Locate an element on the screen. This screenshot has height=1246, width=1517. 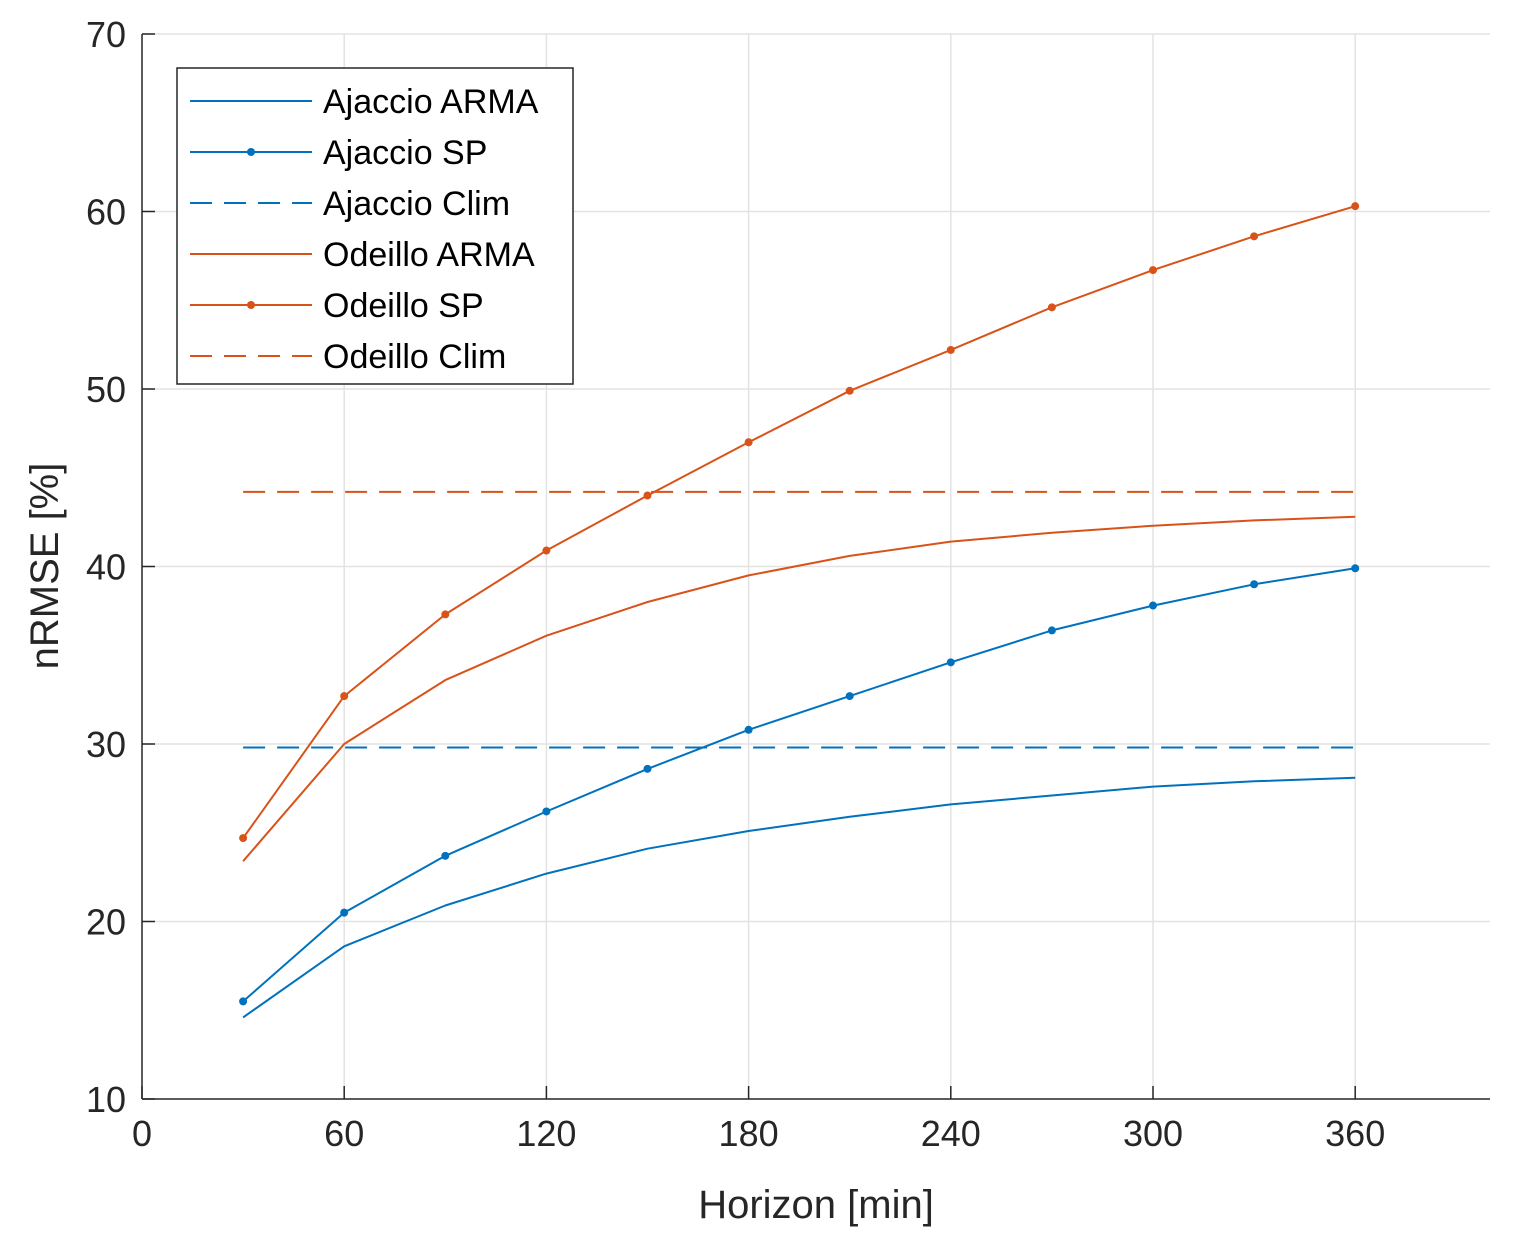
legend-marker-ajaccio-sp is located at coordinates (251, 152).